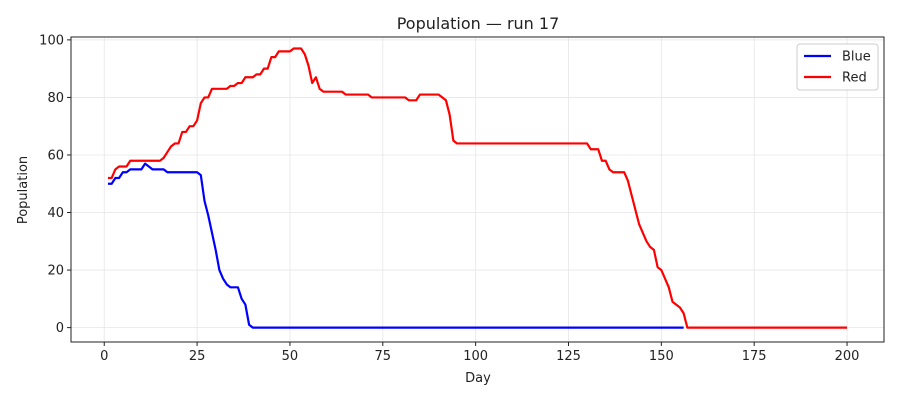  I want to click on y-axis-label: Population, so click(23, 190).